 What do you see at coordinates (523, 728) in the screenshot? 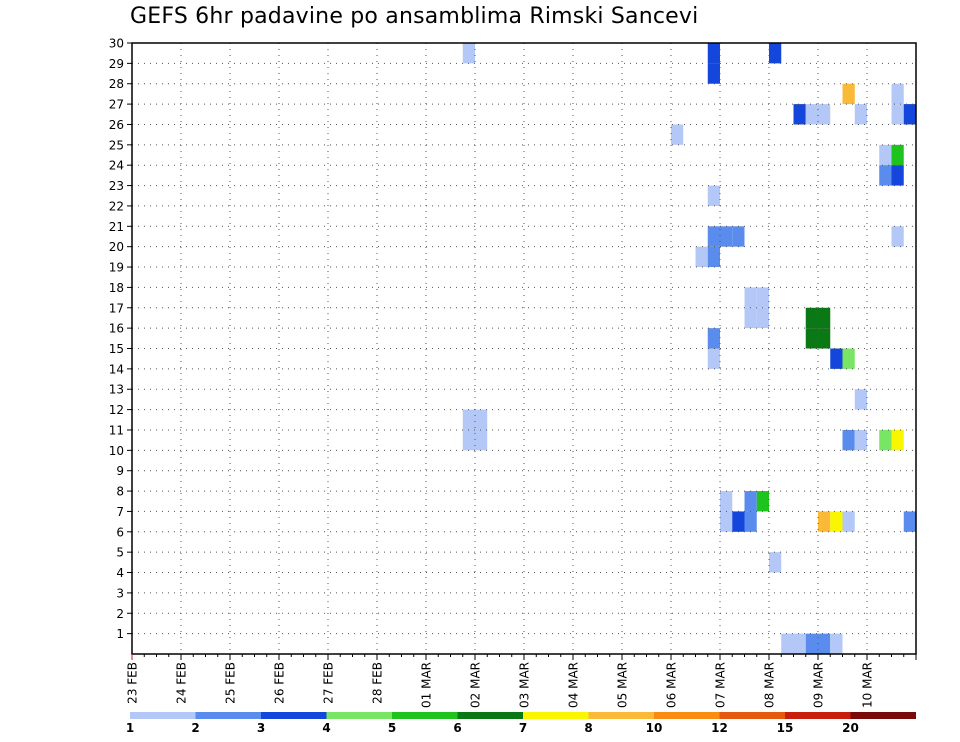
I see `colorbar-label: 7` at bounding box center [523, 728].